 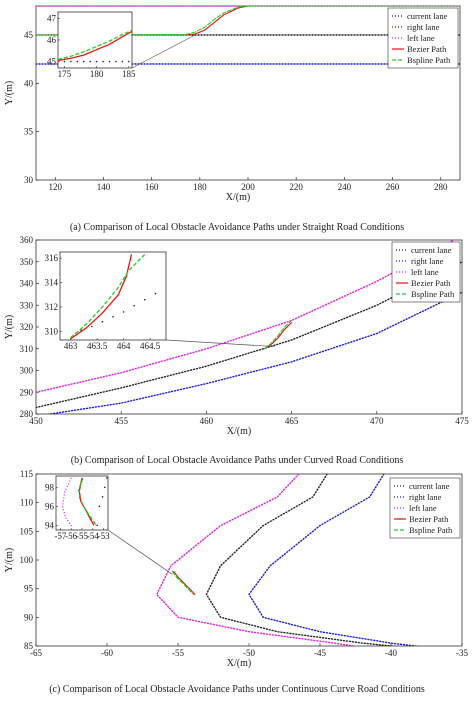 I want to click on inset-y-tick-label: 46, so click(x=52, y=40).